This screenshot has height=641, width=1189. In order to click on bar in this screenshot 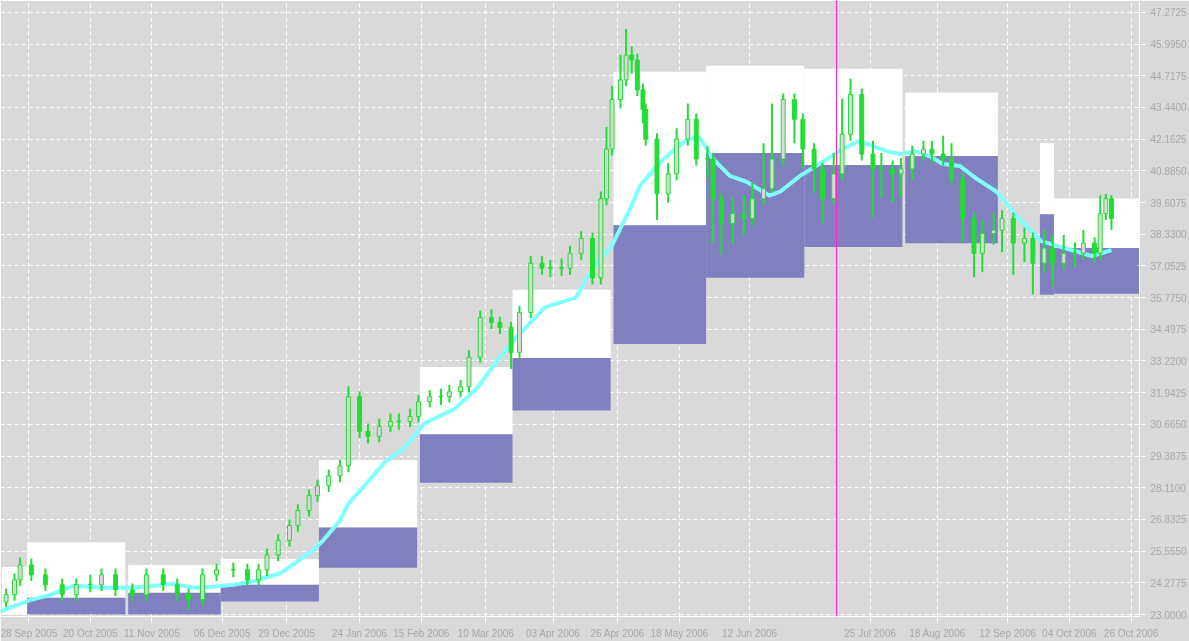, I will do `click(951, 124)`.